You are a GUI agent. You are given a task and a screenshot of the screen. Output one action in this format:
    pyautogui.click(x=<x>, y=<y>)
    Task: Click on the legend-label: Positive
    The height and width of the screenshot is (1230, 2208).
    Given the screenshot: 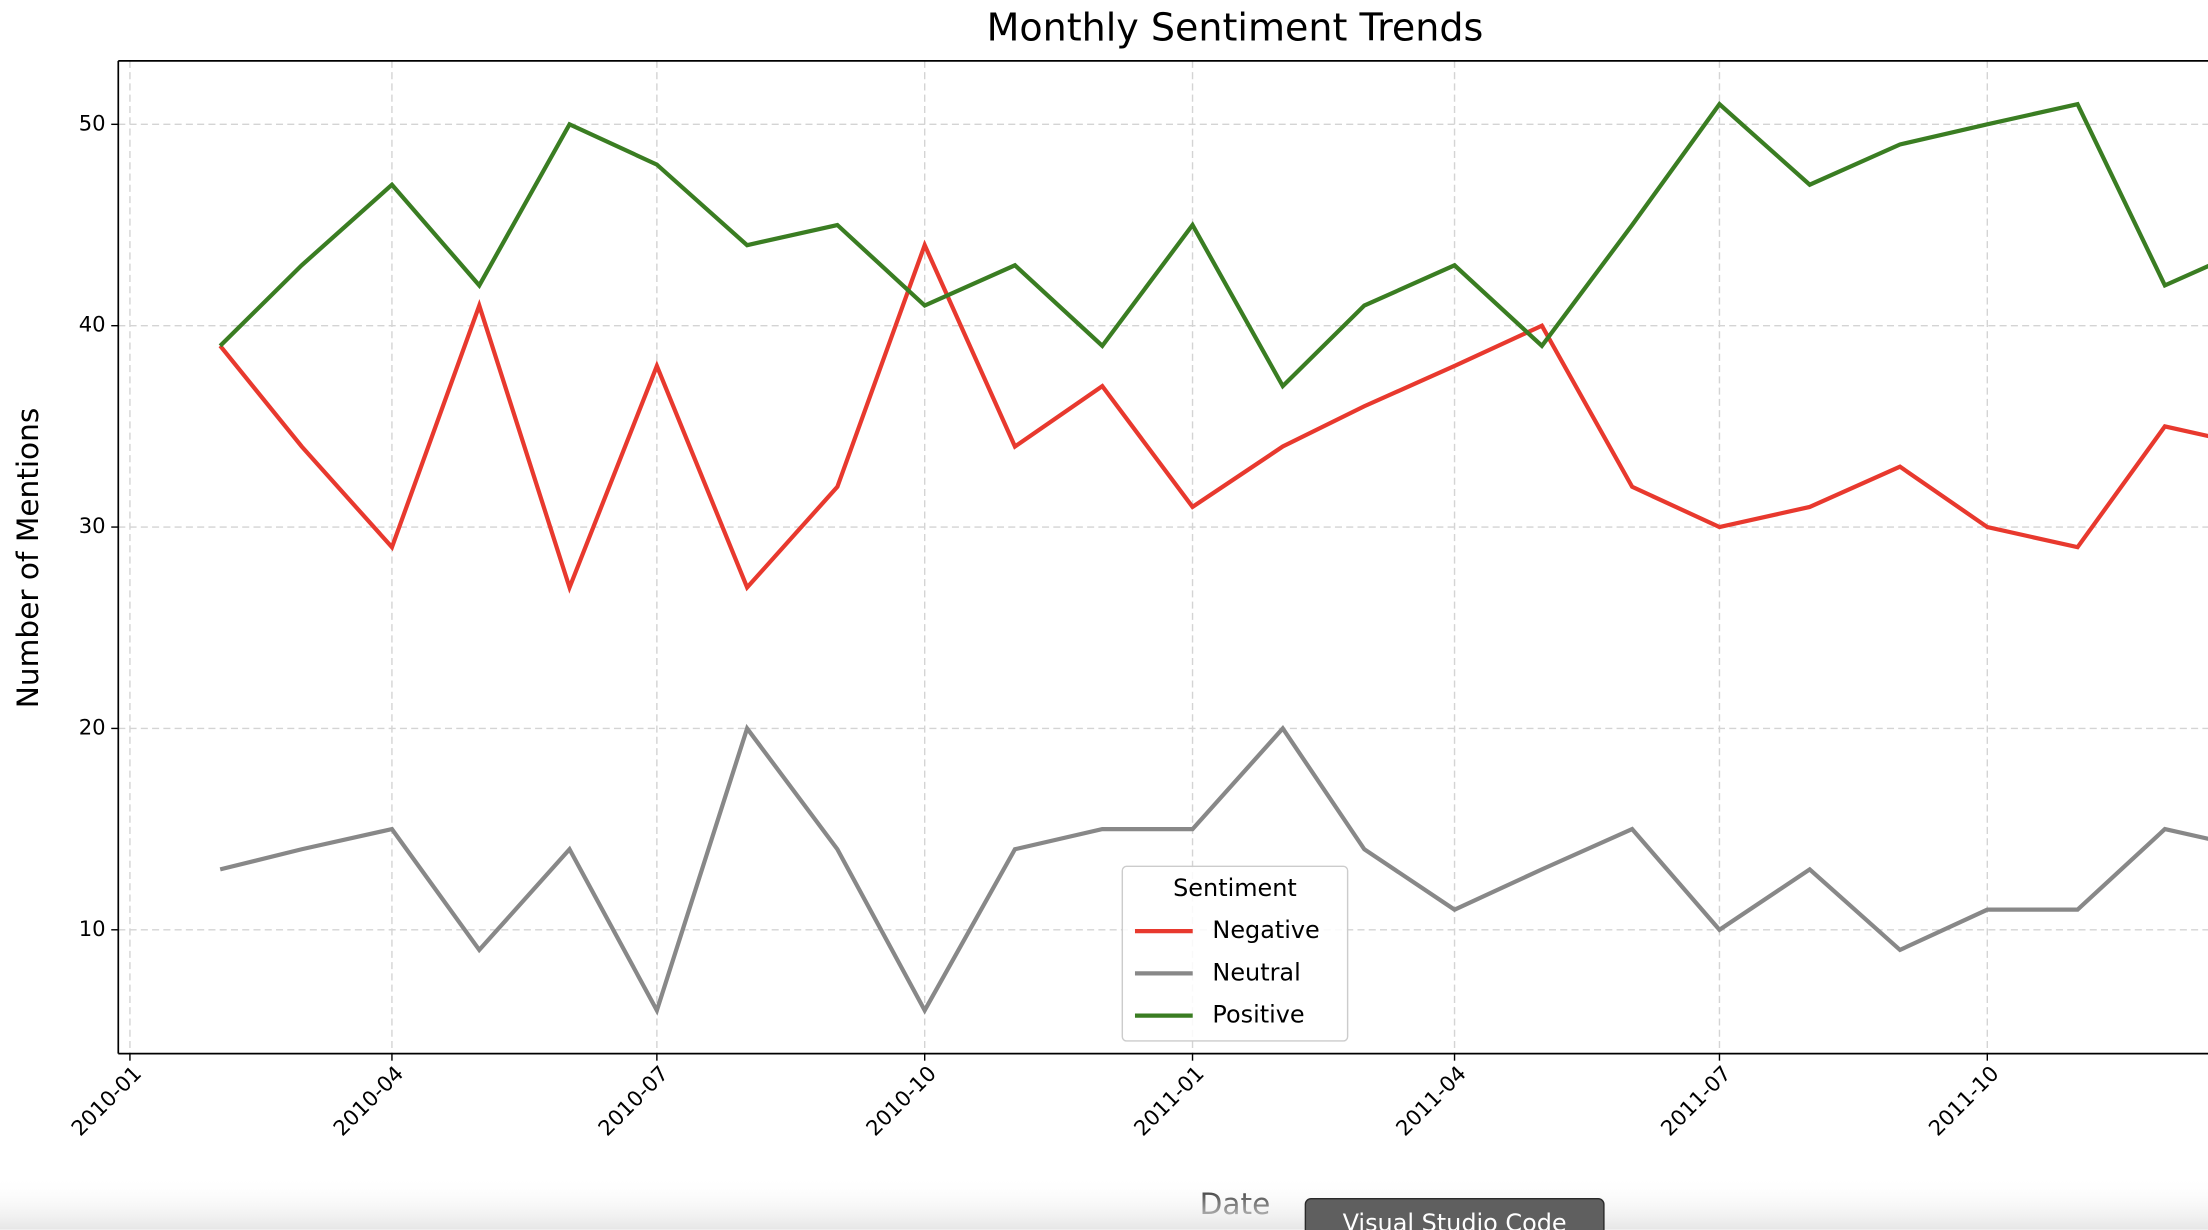 What is the action you would take?
    pyautogui.click(x=1258, y=1015)
    